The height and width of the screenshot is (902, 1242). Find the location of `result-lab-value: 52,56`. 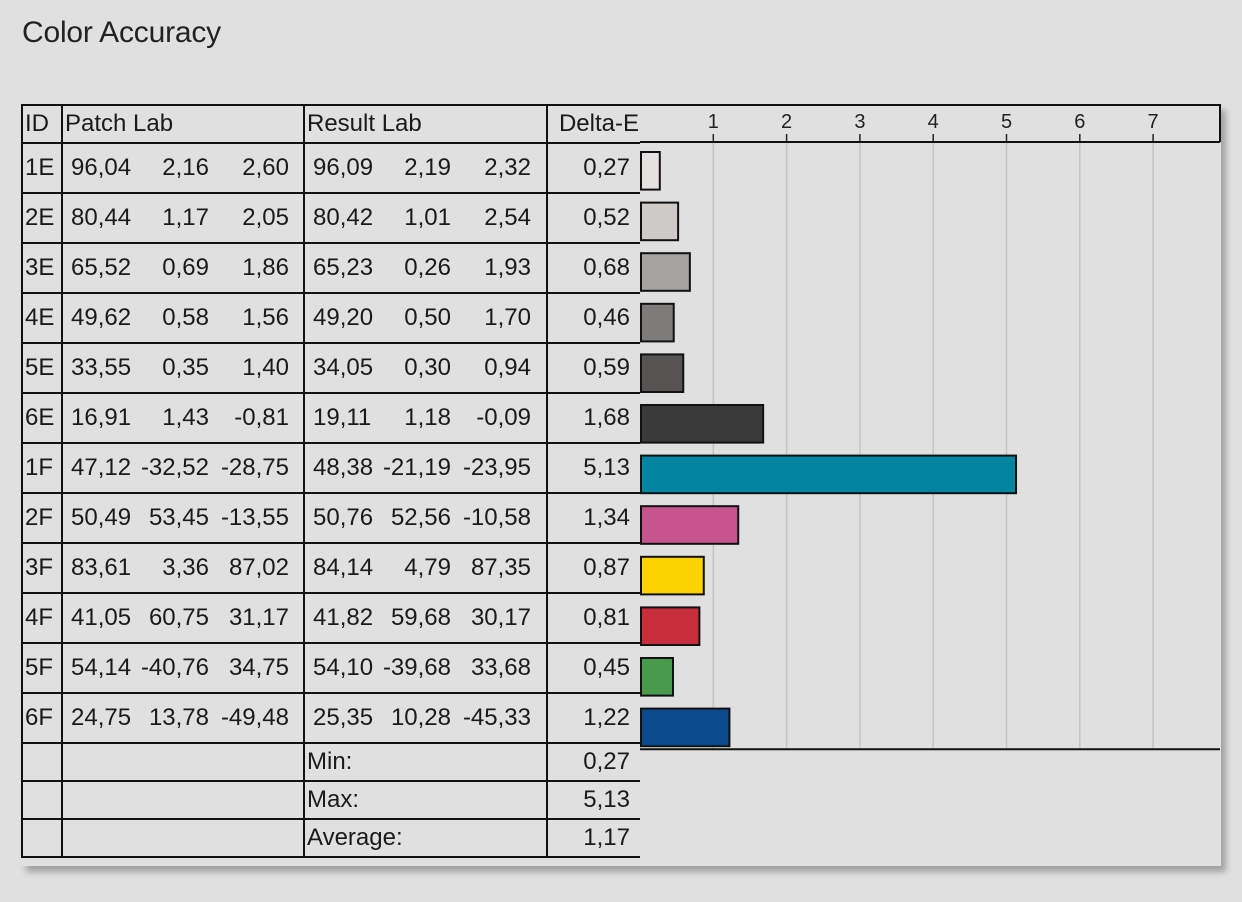

result-lab-value: 52,56 is located at coordinates (420, 517).